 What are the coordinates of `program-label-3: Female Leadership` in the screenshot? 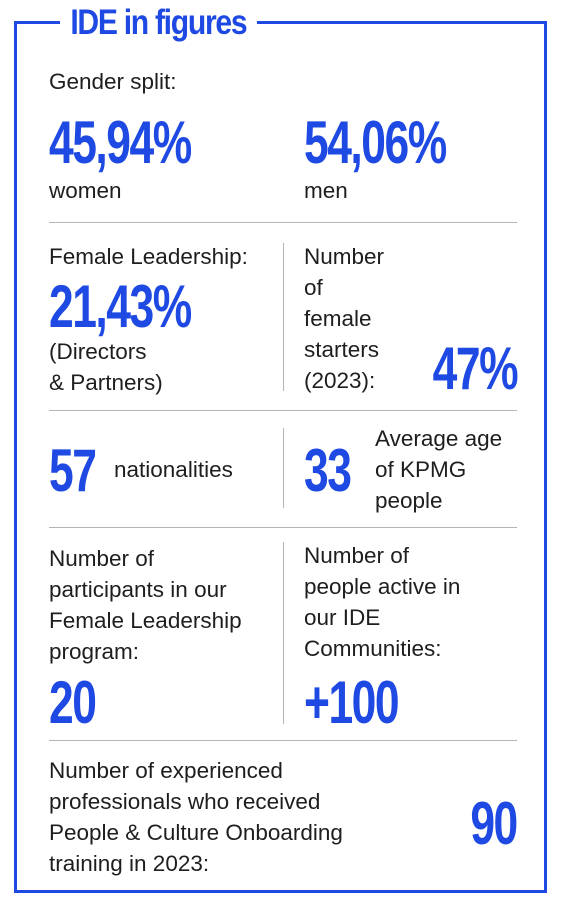 It's located at (145, 620).